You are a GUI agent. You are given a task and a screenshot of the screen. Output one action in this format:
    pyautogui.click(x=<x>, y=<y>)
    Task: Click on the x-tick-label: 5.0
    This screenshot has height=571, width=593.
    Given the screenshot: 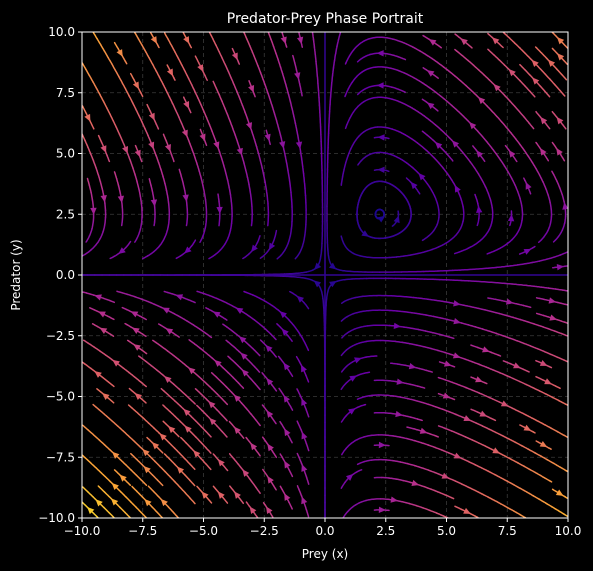 What is the action you would take?
    pyautogui.click(x=446, y=531)
    